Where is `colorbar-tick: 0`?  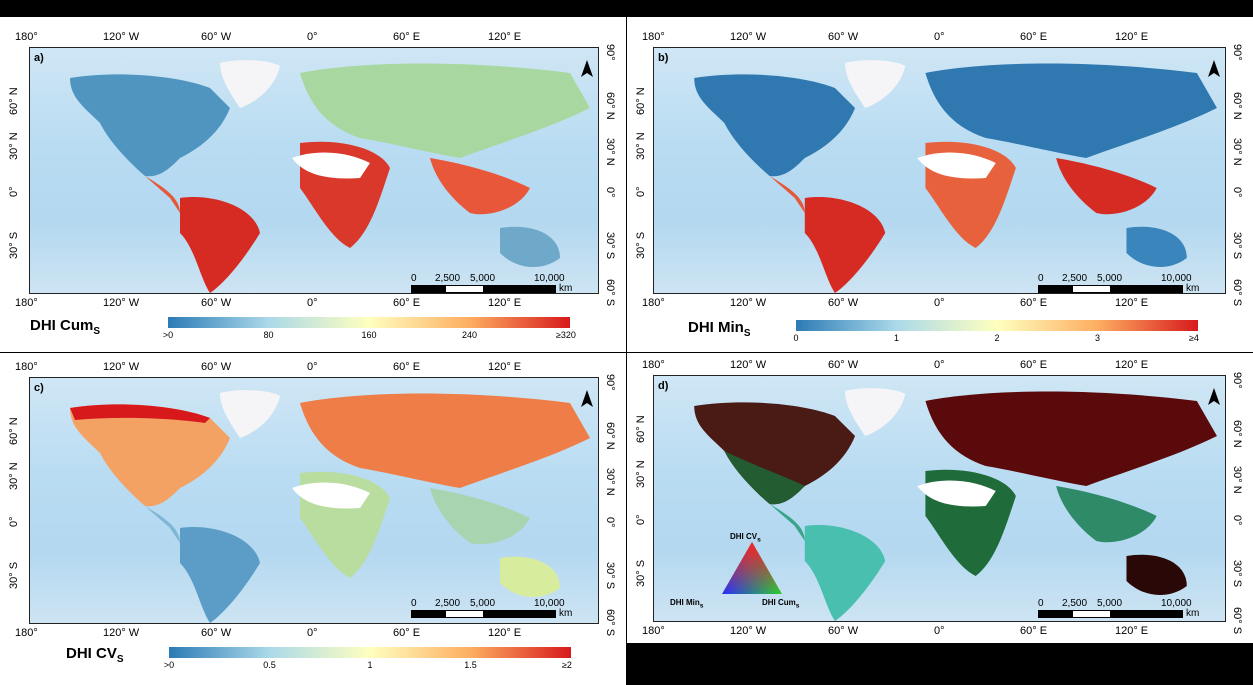
colorbar-tick: 0 is located at coordinates (796, 338).